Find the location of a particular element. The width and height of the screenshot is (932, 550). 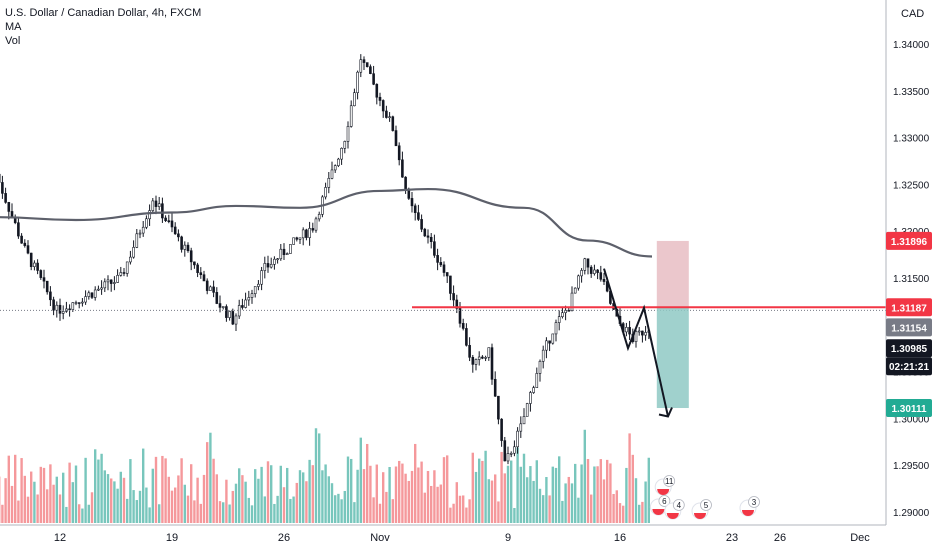

indicator-ma-label: MA is located at coordinates (13, 27).